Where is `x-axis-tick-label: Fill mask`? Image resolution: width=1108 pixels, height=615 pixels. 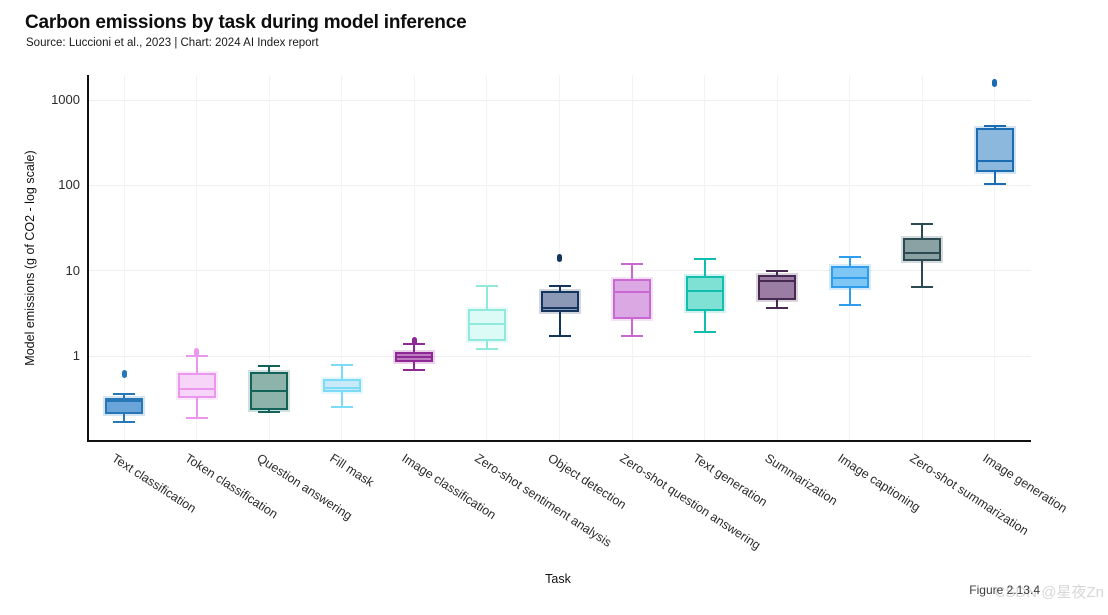 x-axis-tick-label: Fill mask is located at coordinates (352, 470).